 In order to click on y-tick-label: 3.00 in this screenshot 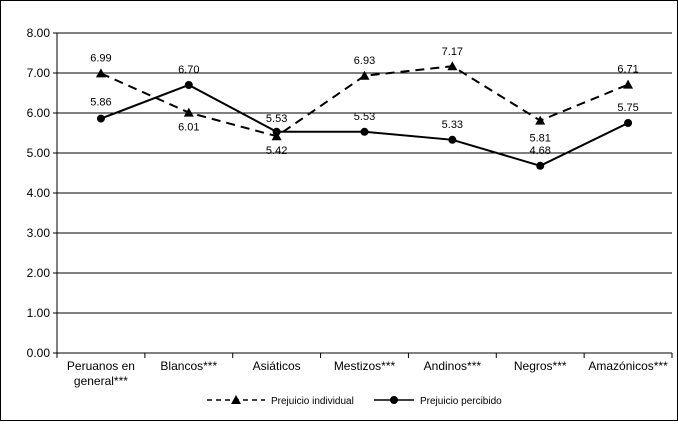, I will do `click(39, 233)`.